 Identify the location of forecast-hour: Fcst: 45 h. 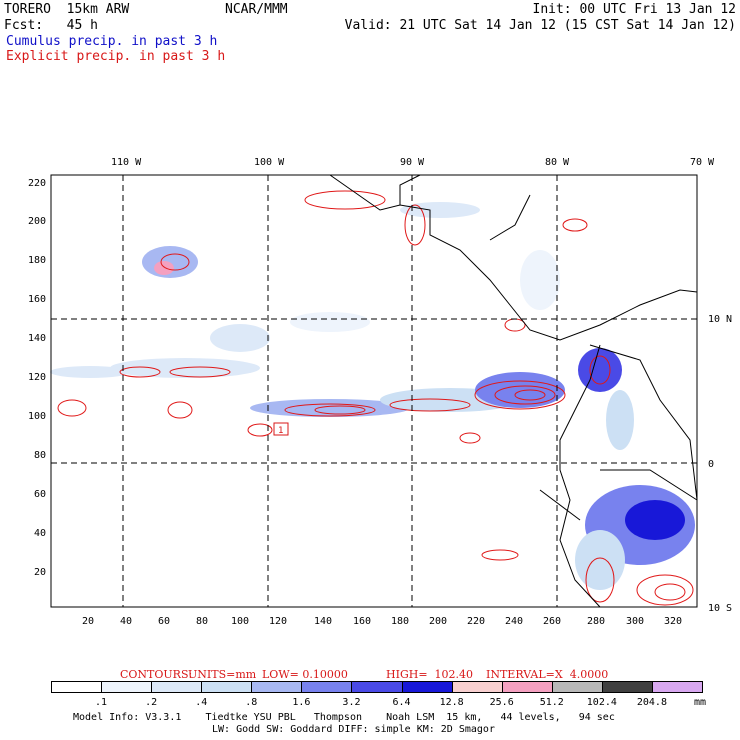
(51, 25).